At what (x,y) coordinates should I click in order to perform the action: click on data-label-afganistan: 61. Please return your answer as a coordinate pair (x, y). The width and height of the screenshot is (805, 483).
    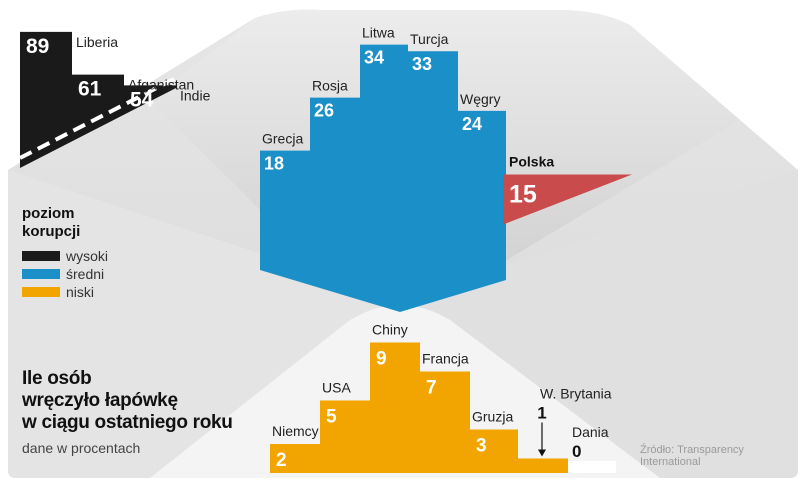
    Looking at the image, I should click on (90, 89).